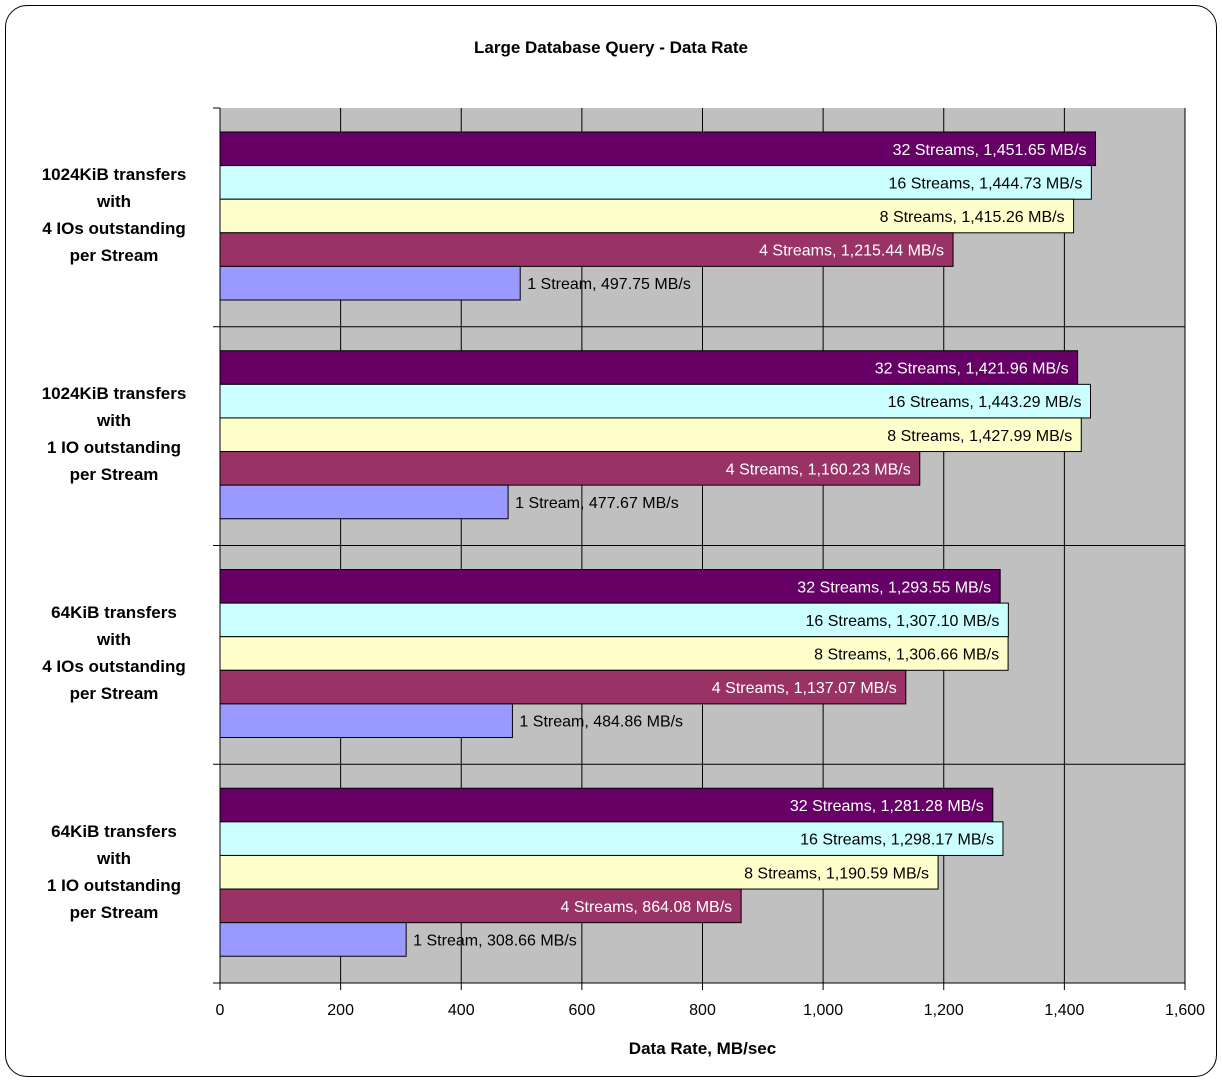  What do you see at coordinates (1185, 1010) in the screenshot?
I see `x-tick-label: 1,600` at bounding box center [1185, 1010].